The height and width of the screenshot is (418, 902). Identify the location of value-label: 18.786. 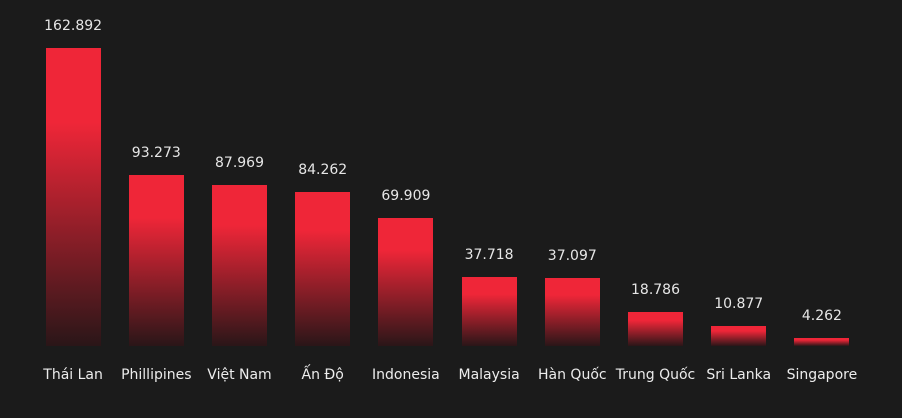
(655, 289).